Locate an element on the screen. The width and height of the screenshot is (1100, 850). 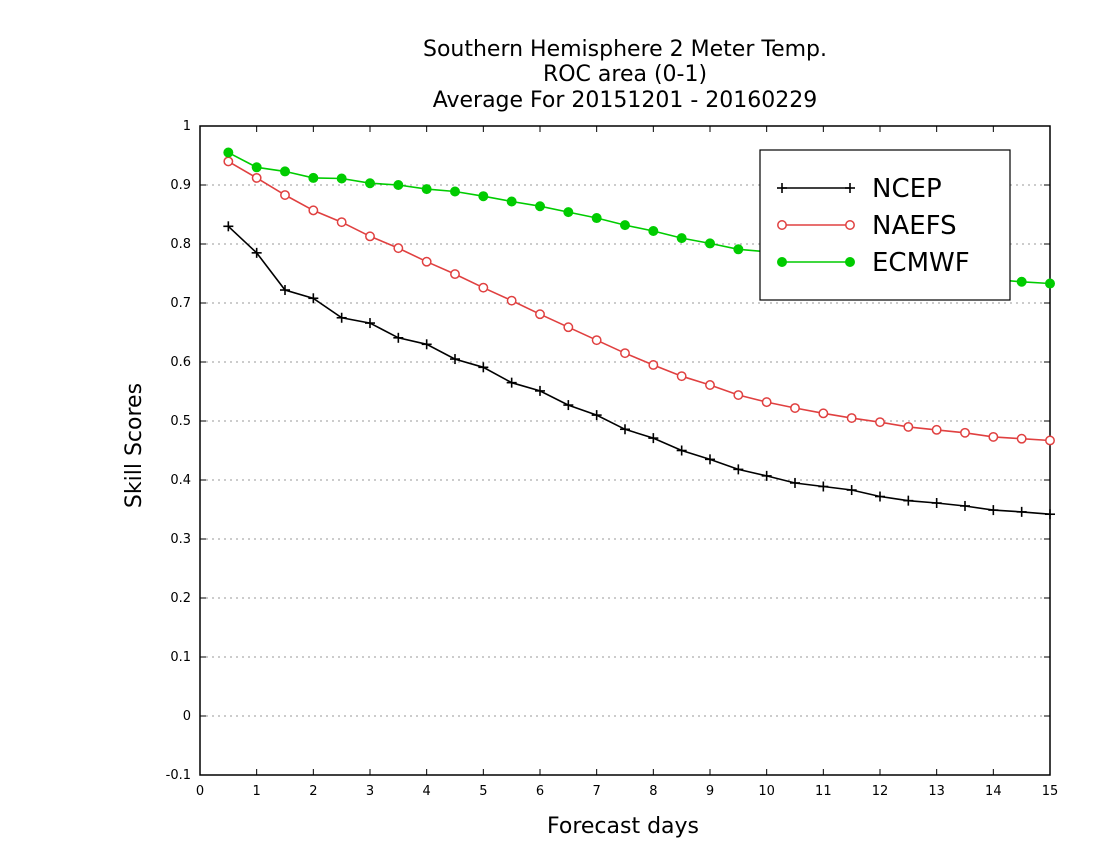
x-tick-label: 14 is located at coordinates (993, 791).